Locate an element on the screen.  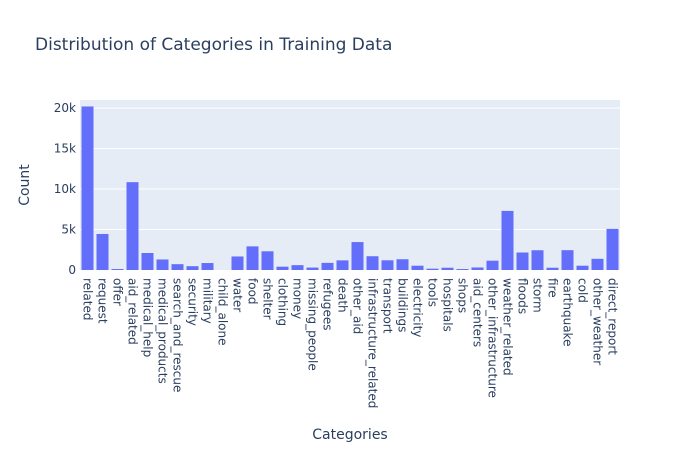
x-tick-label: shelter is located at coordinates (268, 299).